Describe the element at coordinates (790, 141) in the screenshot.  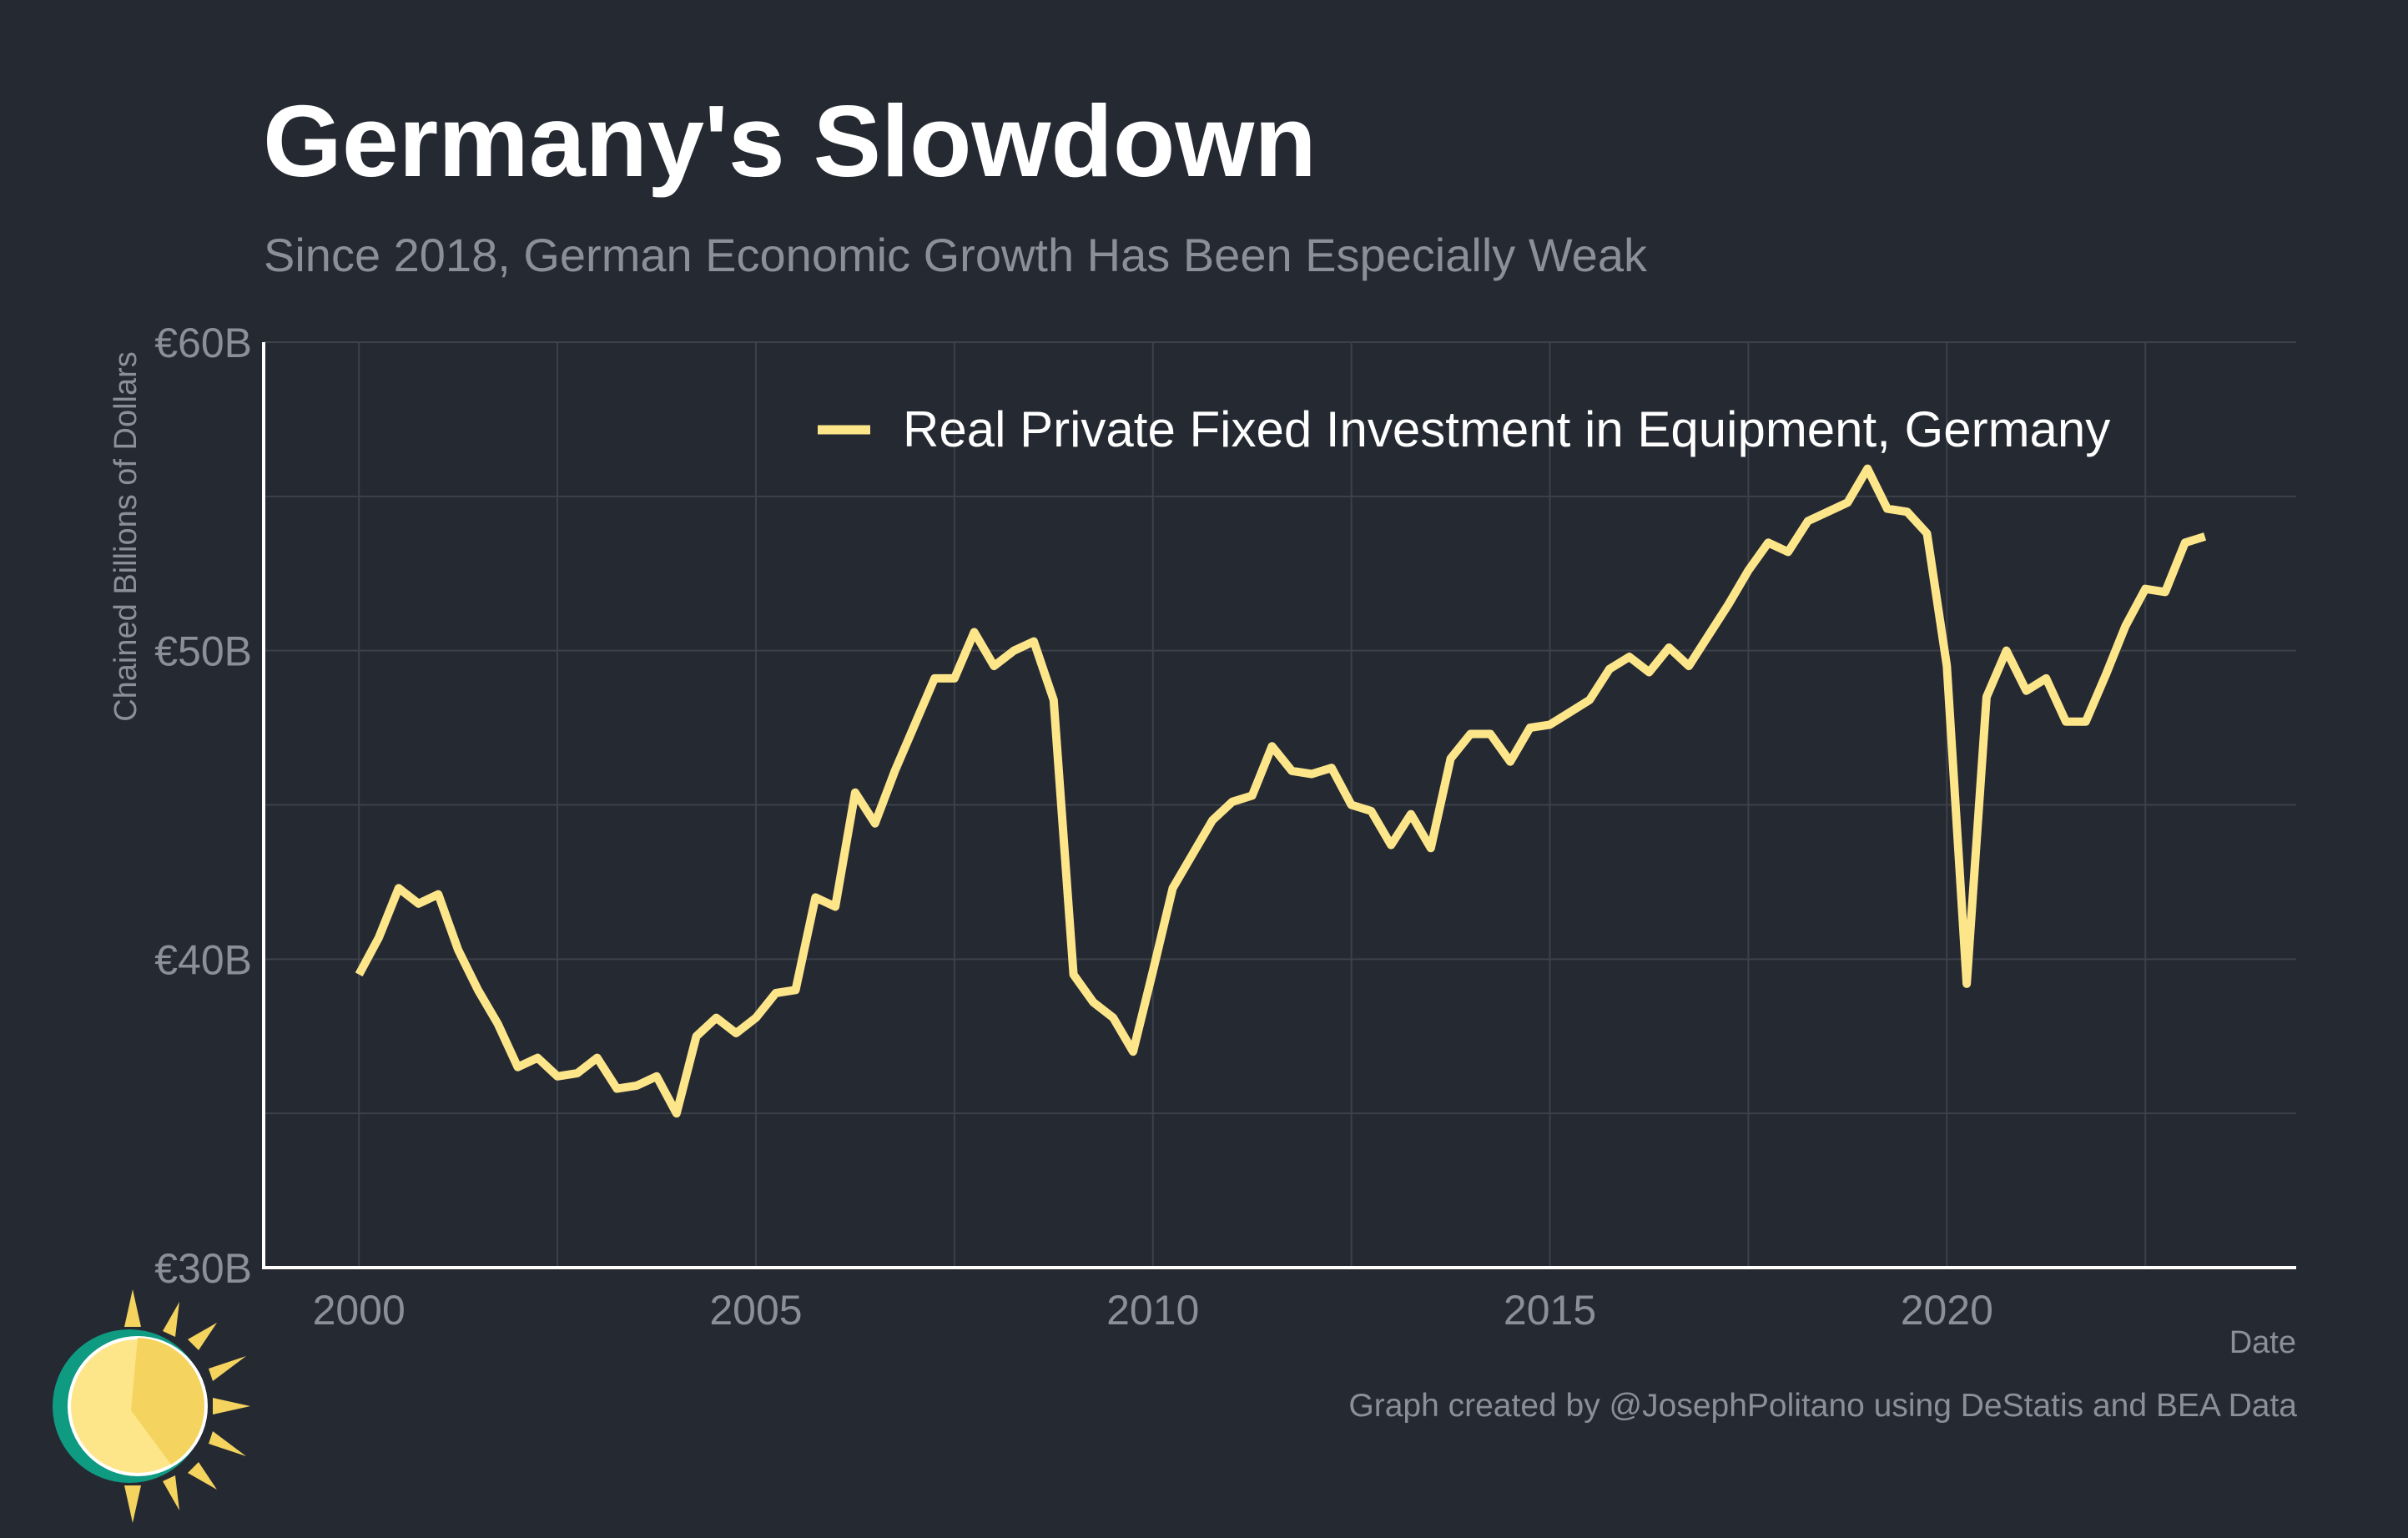
I see `chart-title: Germany's Slowdown` at that location.